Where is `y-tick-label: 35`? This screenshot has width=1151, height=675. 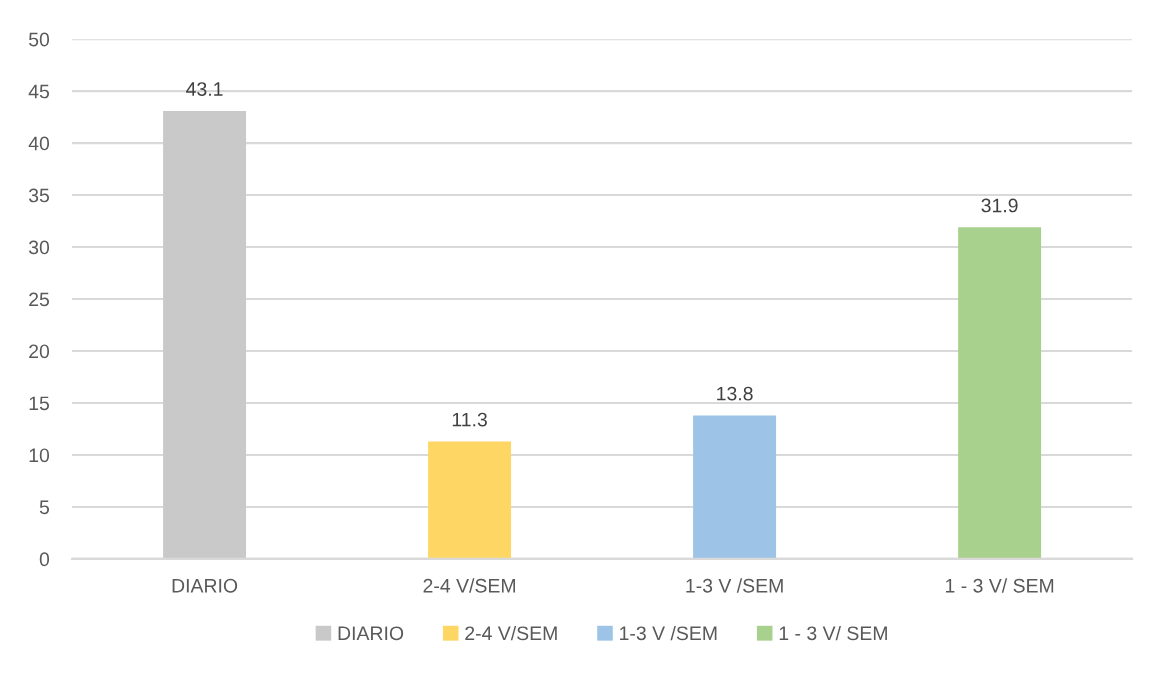 y-tick-label: 35 is located at coordinates (39, 195).